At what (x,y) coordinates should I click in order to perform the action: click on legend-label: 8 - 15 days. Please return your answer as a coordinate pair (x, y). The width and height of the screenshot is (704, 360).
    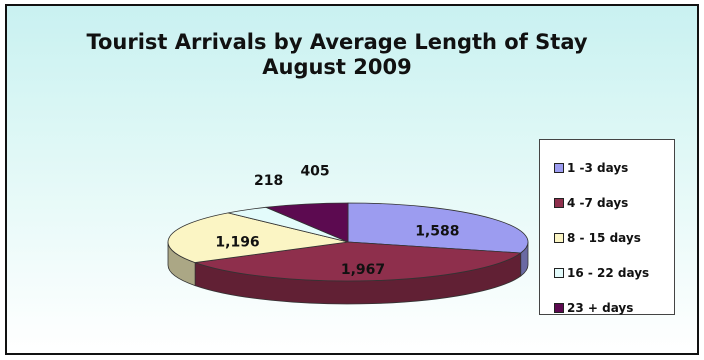
    Looking at the image, I should click on (604, 237).